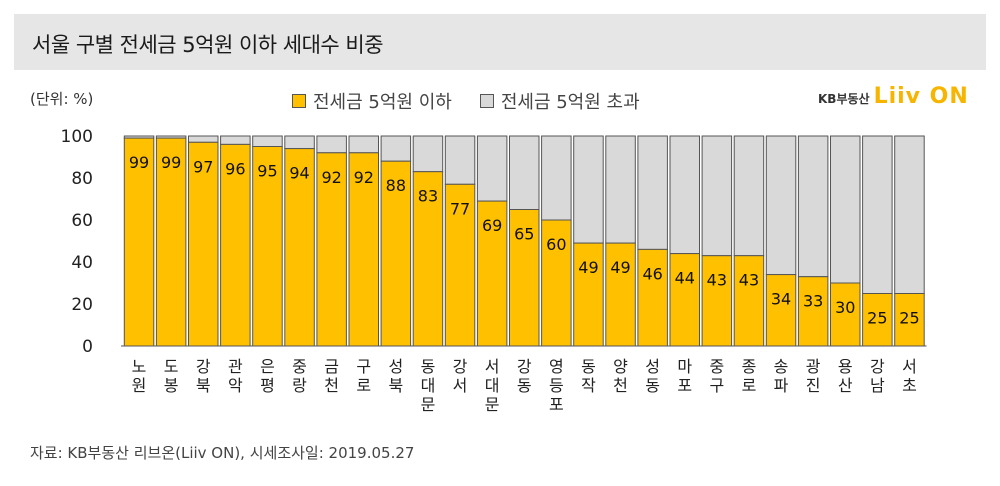 Image resolution: width=1000 pixels, height=486 pixels. Describe the element at coordinates (781, 299) in the screenshot. I see `data-label: 34` at that location.